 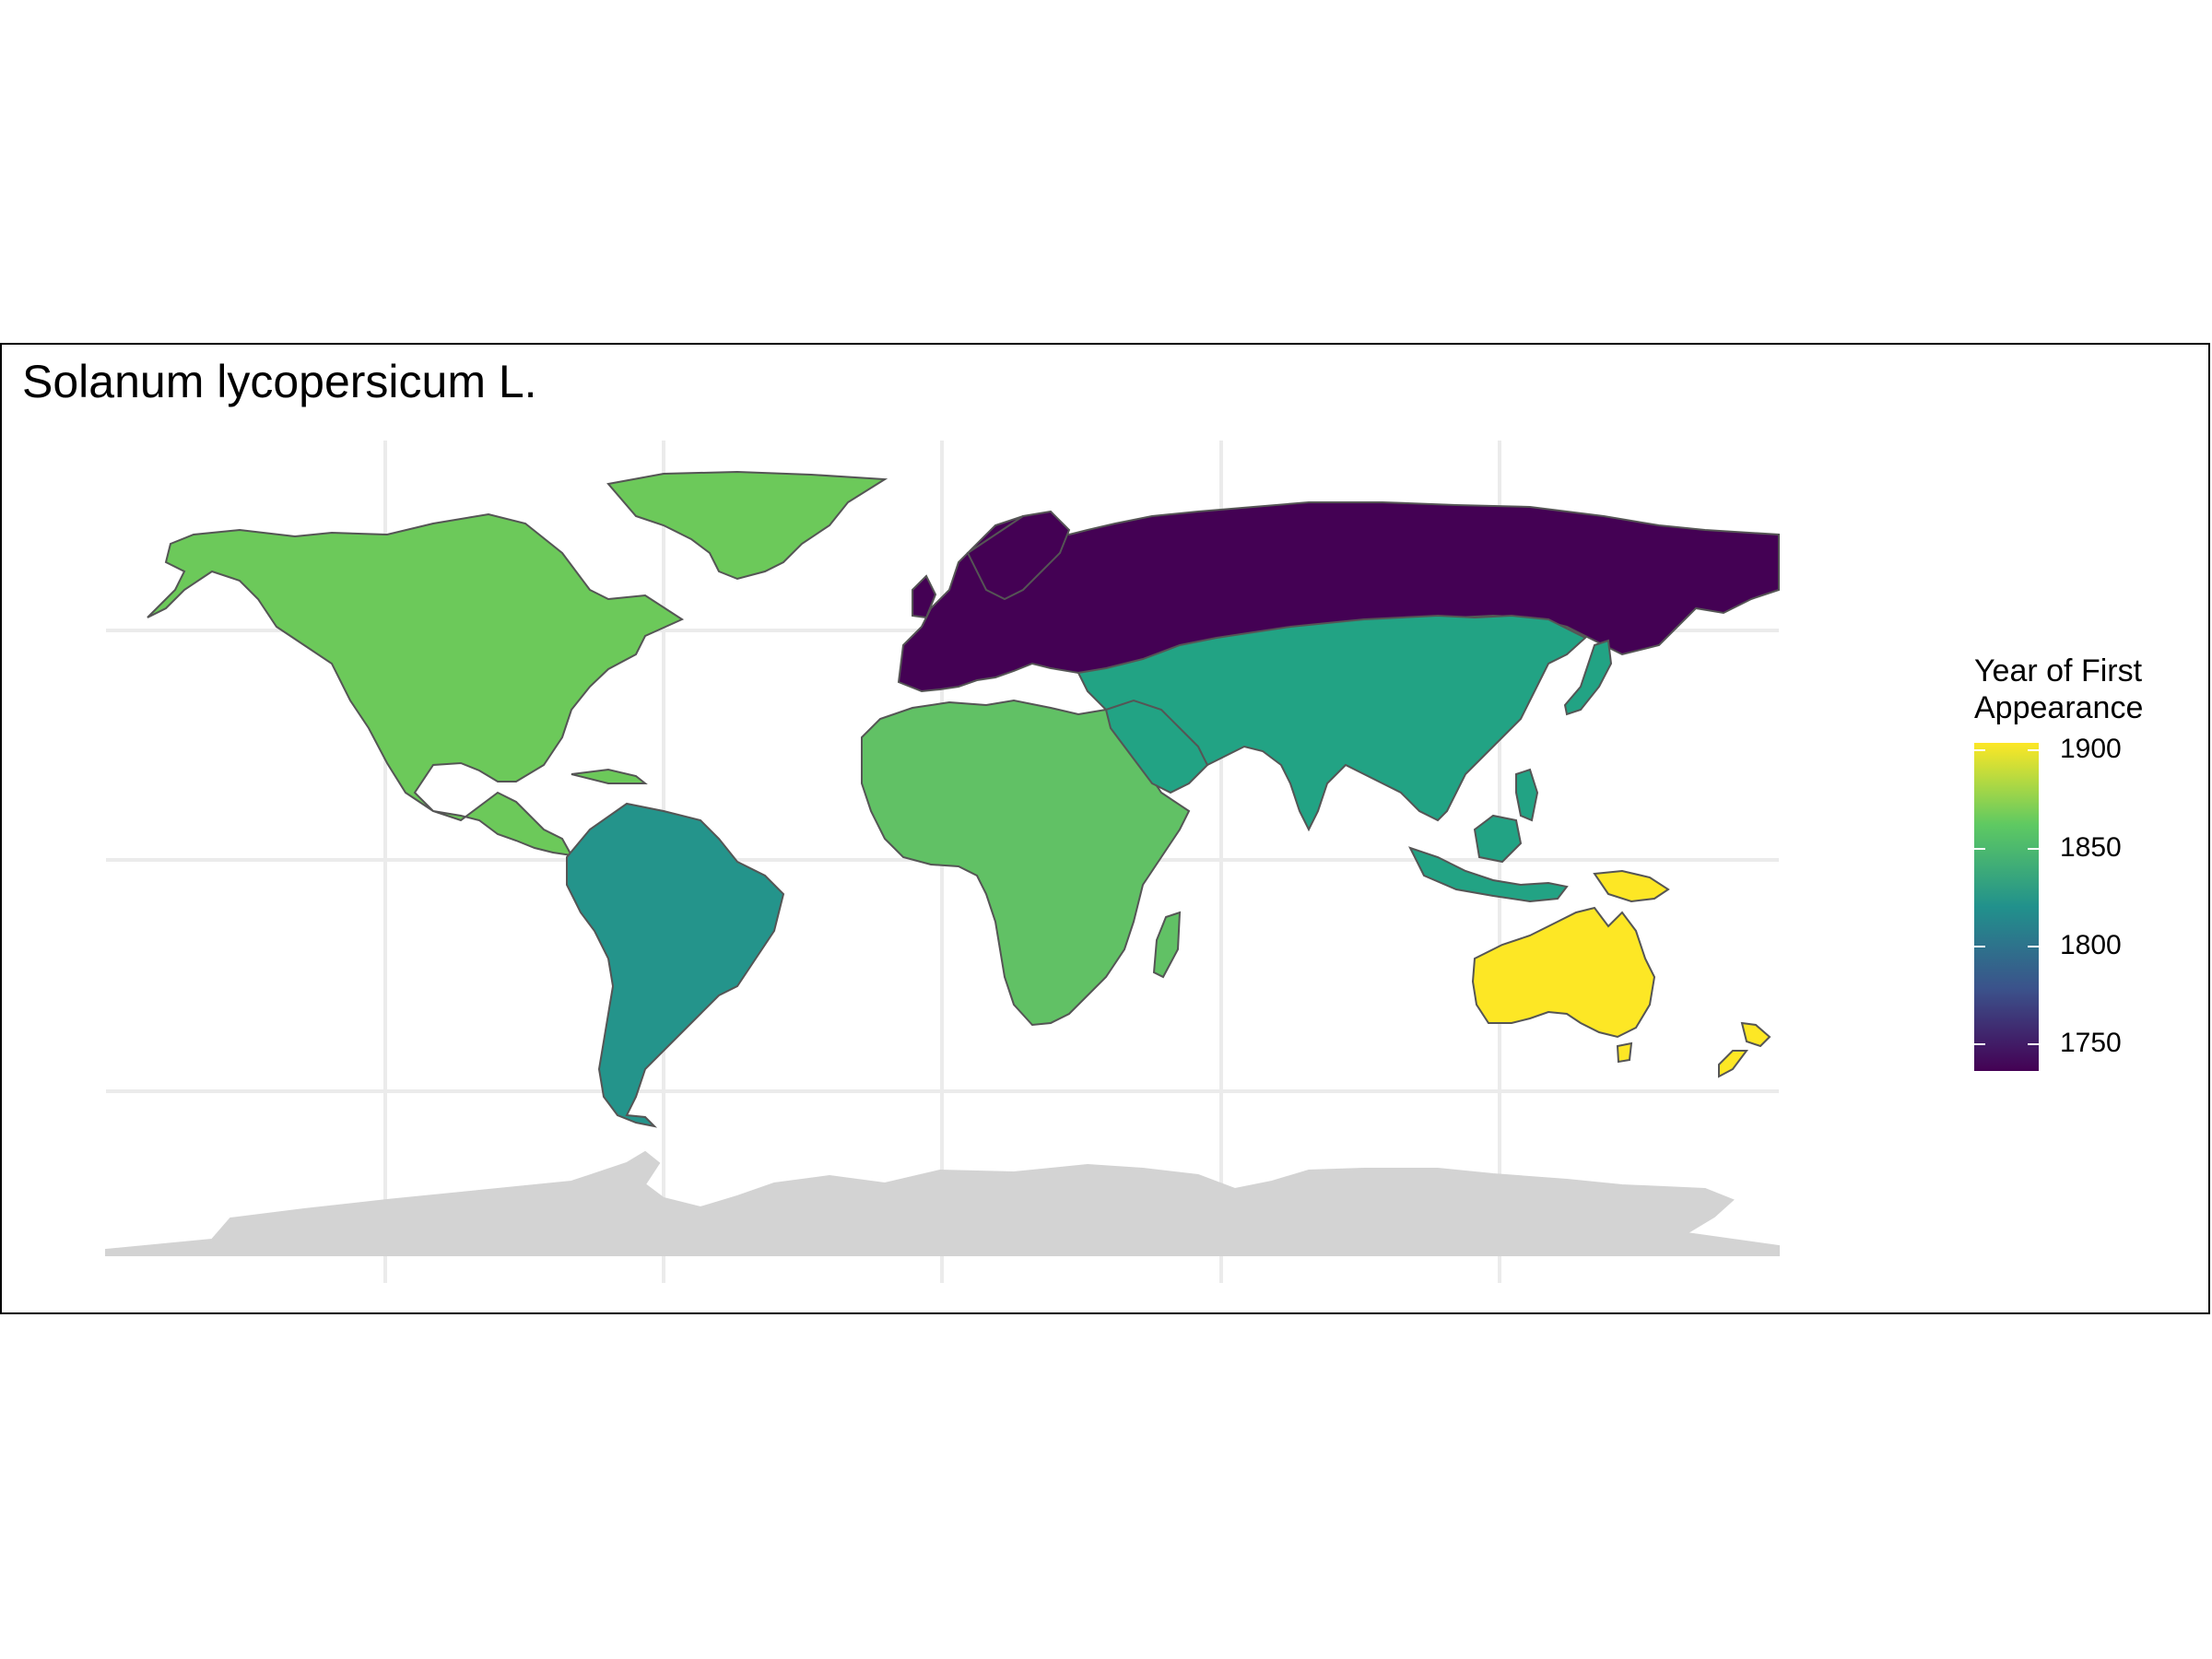 What do you see at coordinates (2006, 907) in the screenshot?
I see `legend-colorbar` at bounding box center [2006, 907].